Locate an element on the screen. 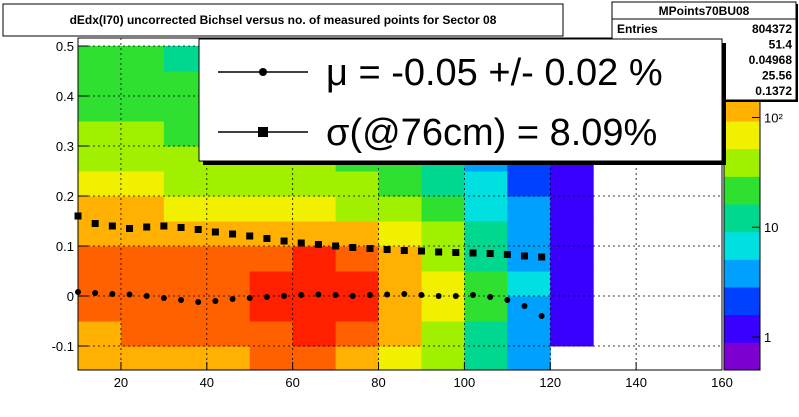 Image resolution: width=799 pixels, height=417 pixels. z-tick-label: 10 is located at coordinates (771, 227).